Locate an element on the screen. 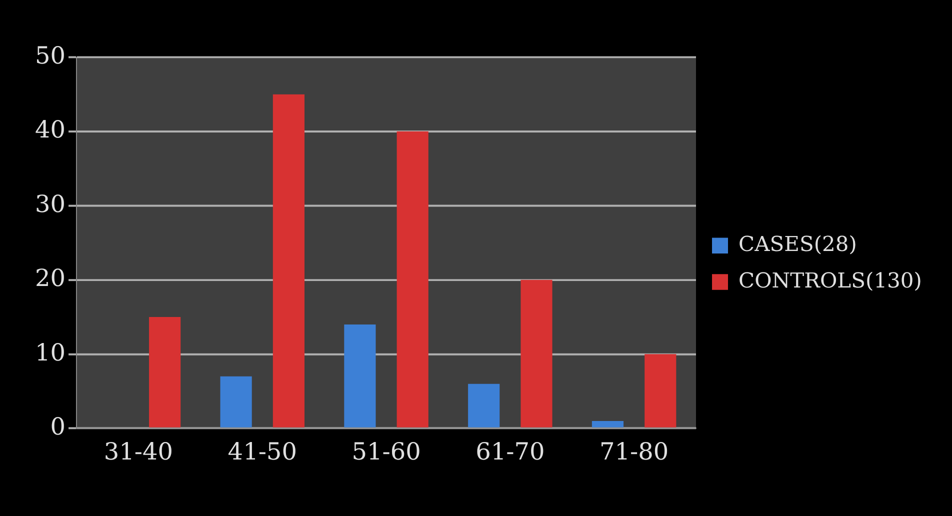  y-tick-label: 40 is located at coordinates (50, 130).